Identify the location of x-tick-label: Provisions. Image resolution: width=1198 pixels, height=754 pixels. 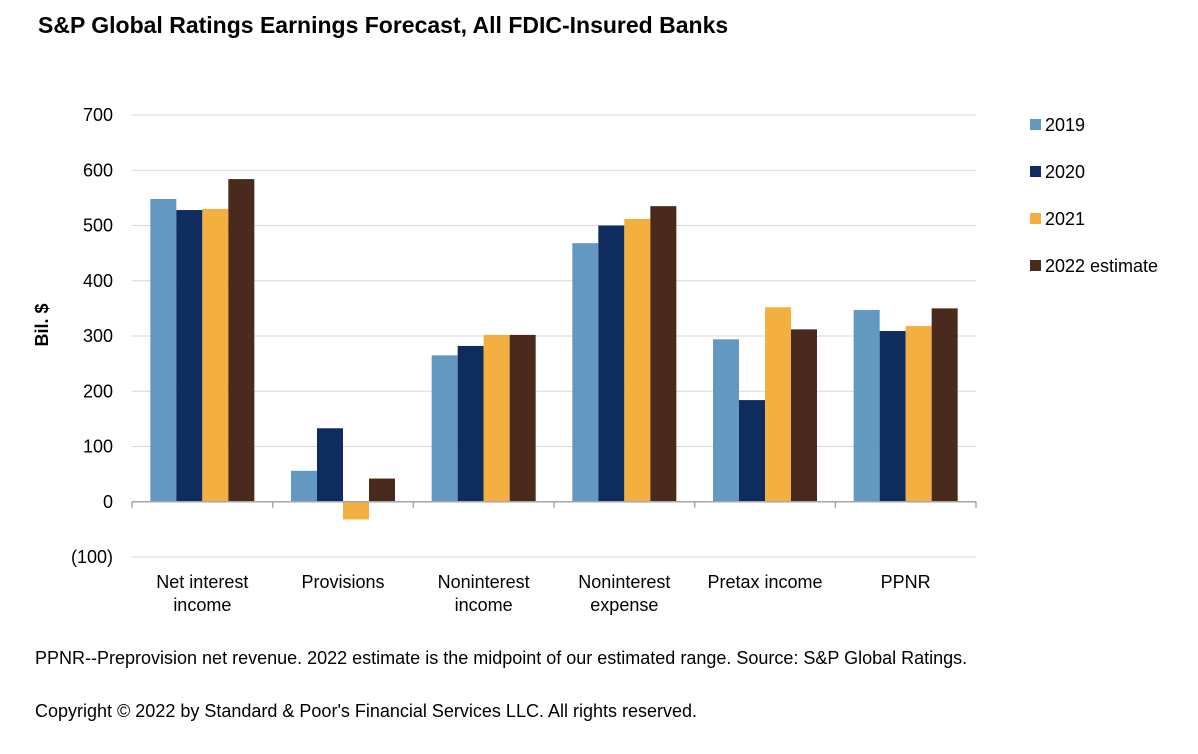
(342, 582).